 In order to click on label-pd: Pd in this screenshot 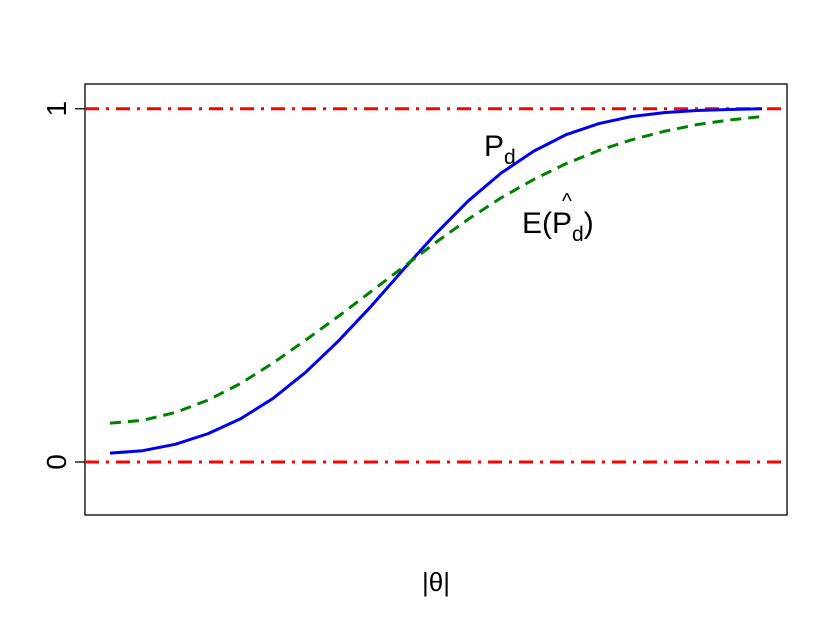, I will do `click(500, 149)`.